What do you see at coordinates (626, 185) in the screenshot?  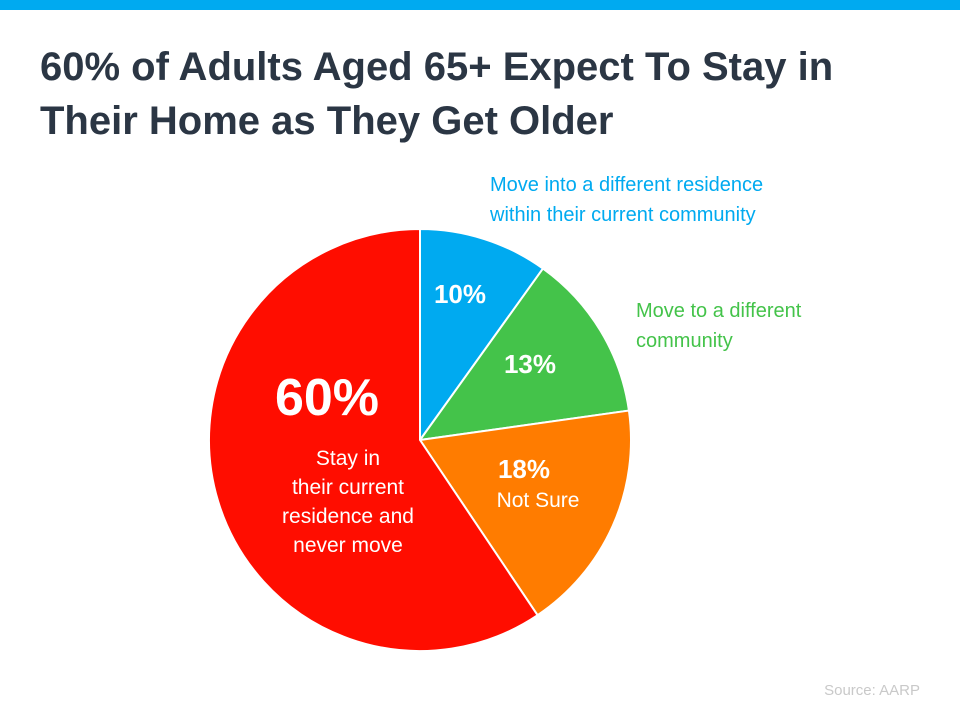 I see `slice-callout-label: Move into a different residence` at bounding box center [626, 185].